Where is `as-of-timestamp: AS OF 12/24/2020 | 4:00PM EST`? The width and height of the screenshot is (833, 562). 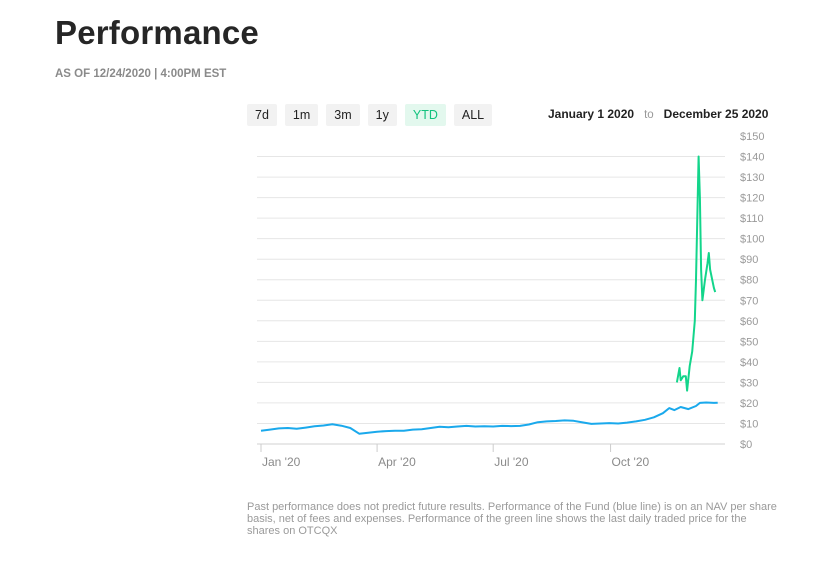 as-of-timestamp: AS OF 12/24/2020 | 4:00PM EST is located at coordinates (141, 74).